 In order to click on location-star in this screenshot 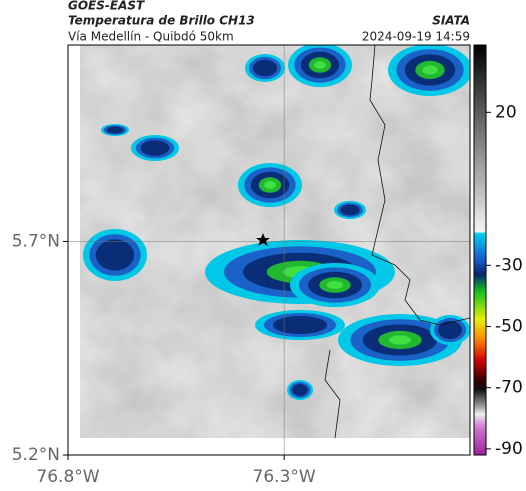, I will do `click(263, 239)`.